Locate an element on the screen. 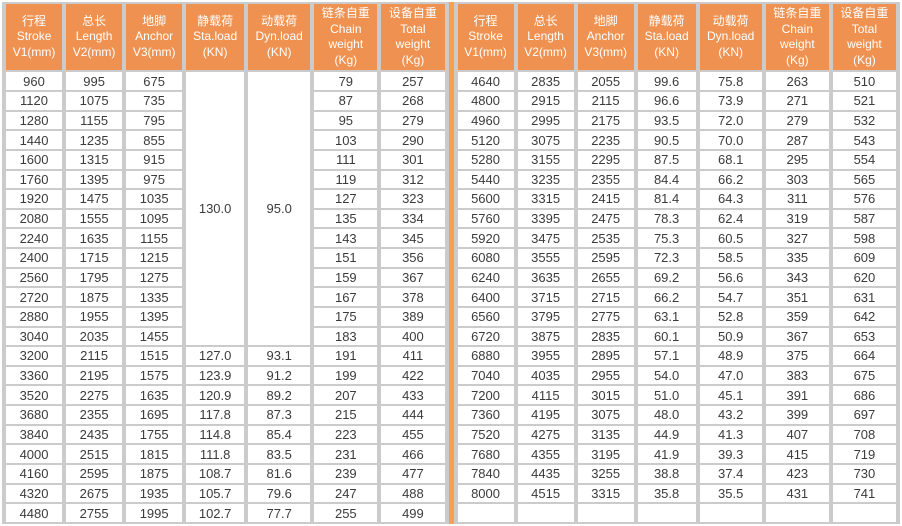 The height and width of the screenshot is (526, 902). cell: 2895 is located at coordinates (605, 356).